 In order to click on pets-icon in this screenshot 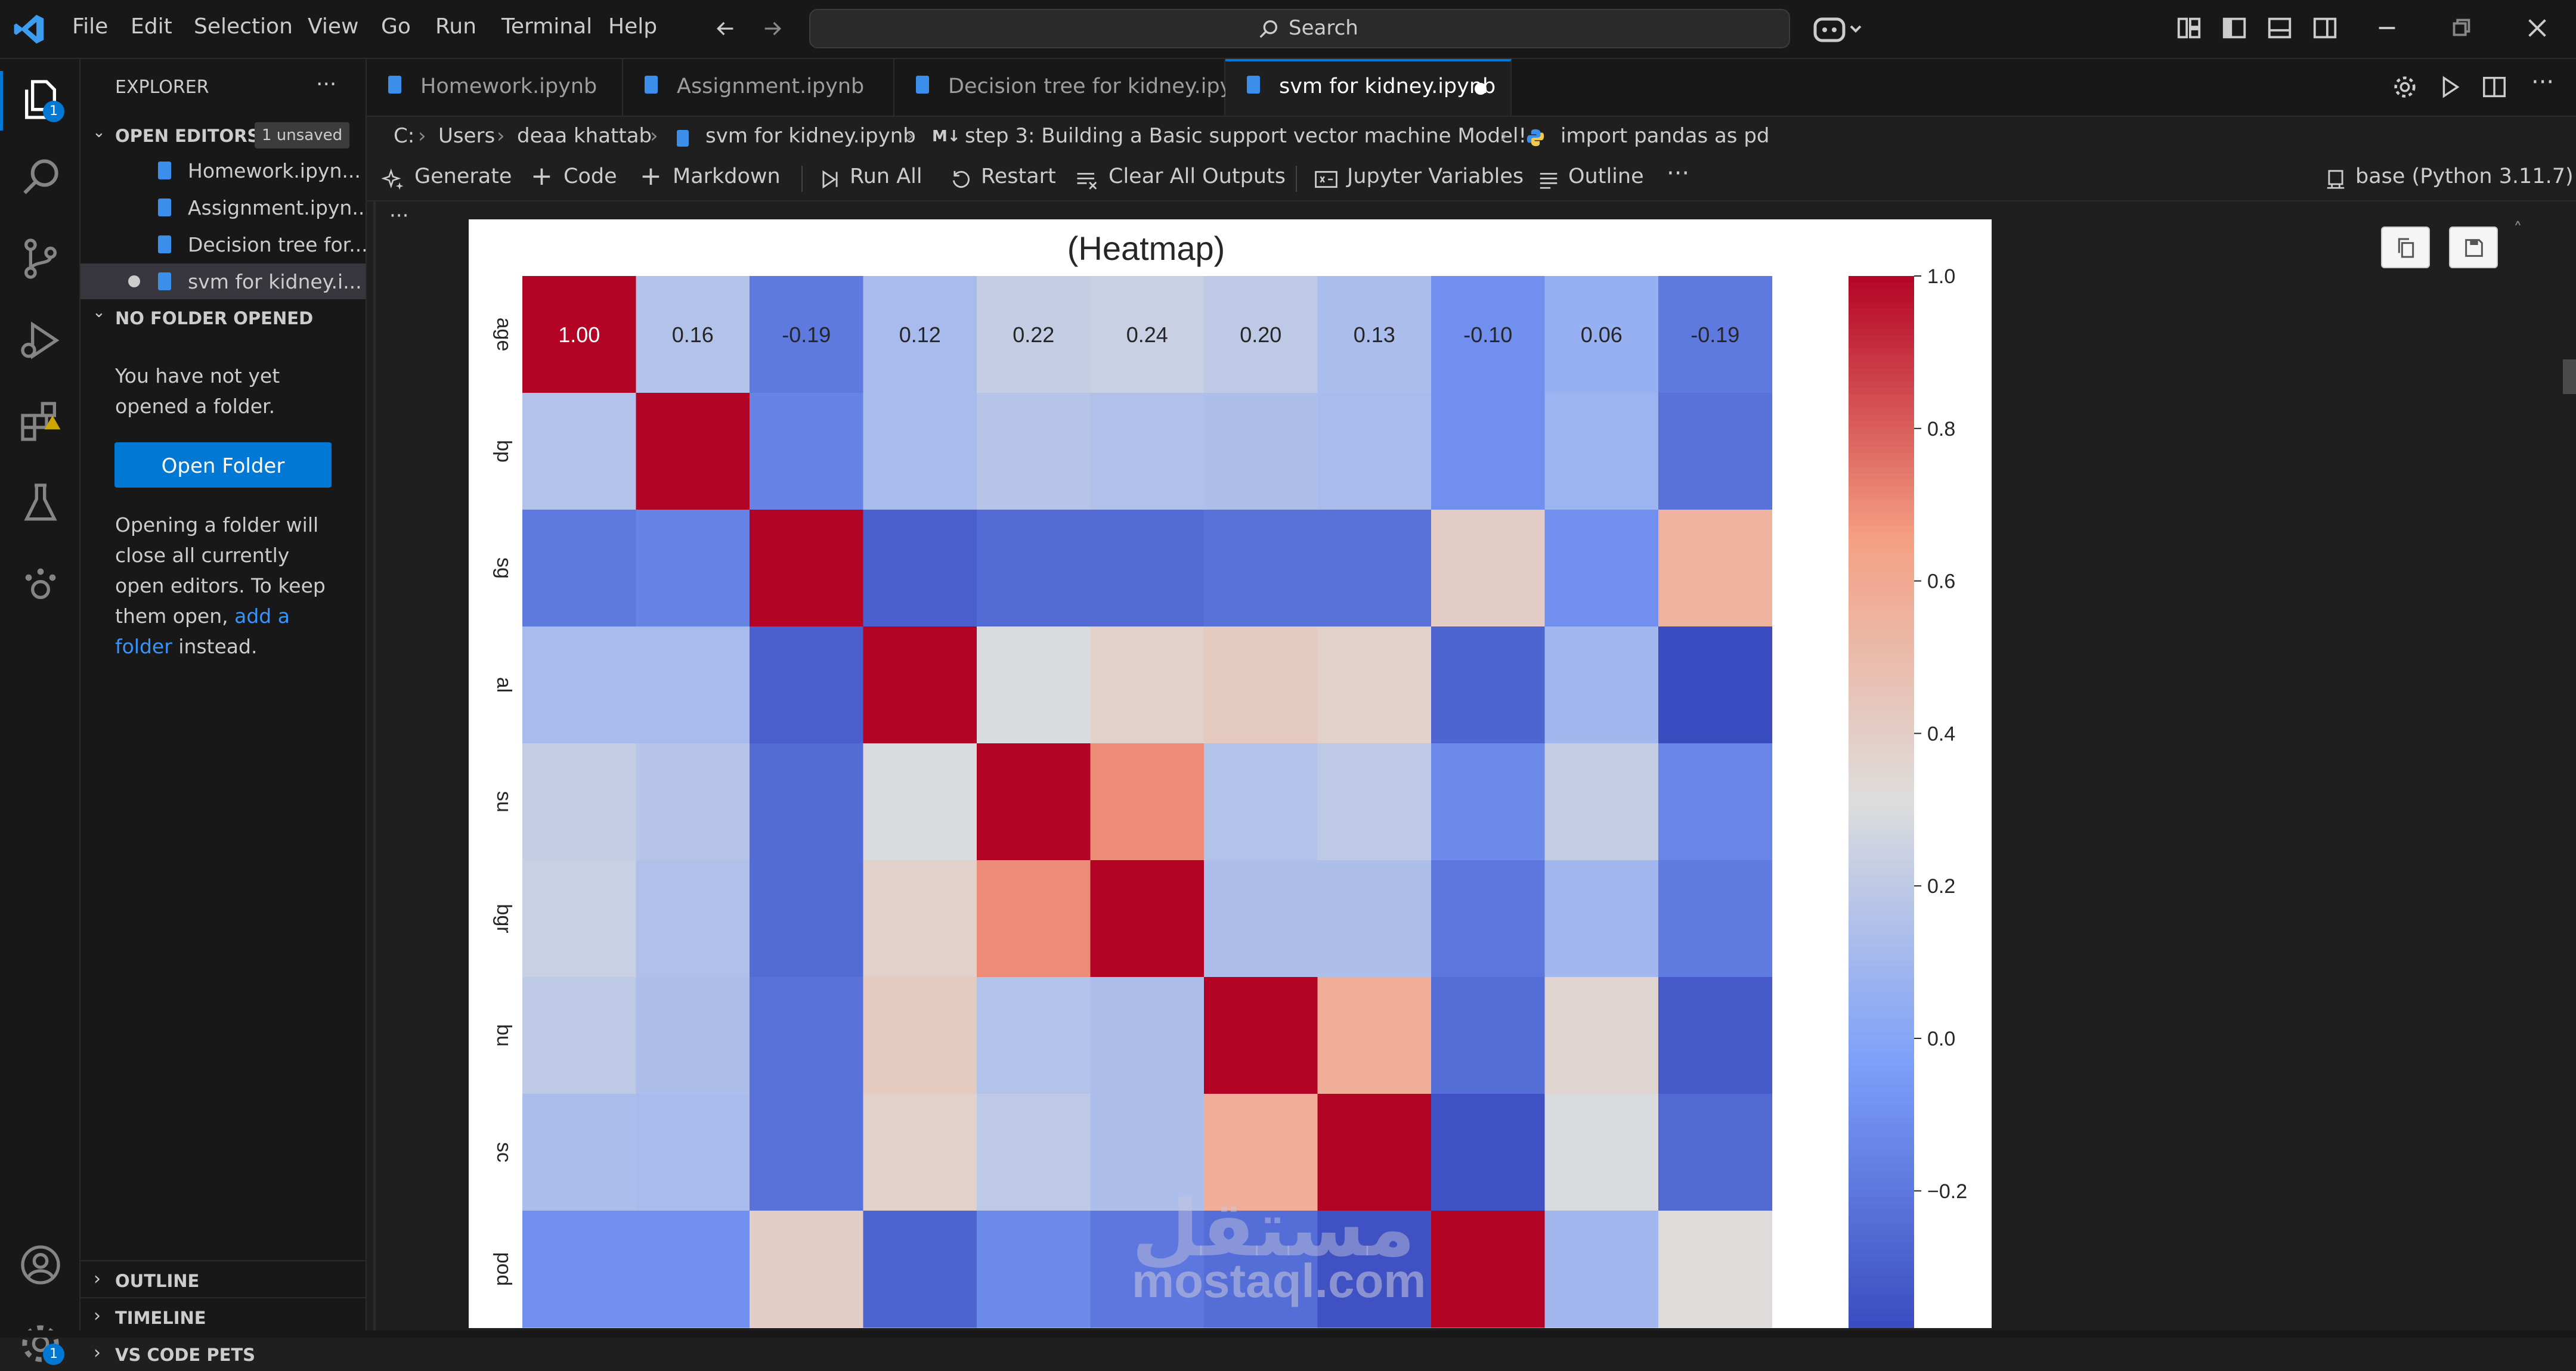, I will do `click(41, 583)`.